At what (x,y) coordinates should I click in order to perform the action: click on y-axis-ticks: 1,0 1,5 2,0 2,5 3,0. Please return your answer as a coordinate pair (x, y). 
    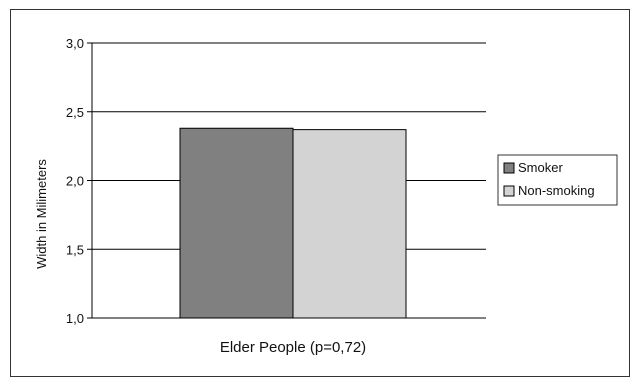
    Looking at the image, I should click on (79, 181).